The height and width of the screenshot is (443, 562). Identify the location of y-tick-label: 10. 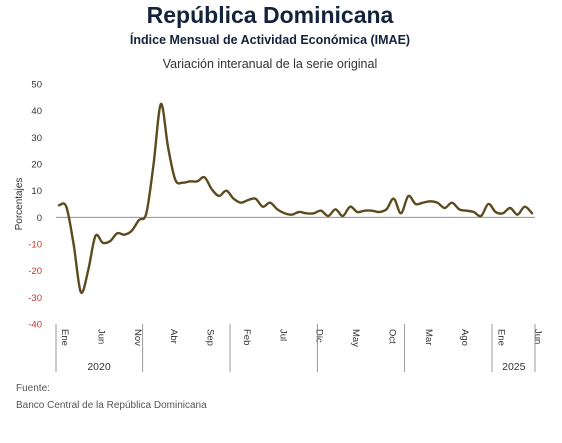
(36, 191).